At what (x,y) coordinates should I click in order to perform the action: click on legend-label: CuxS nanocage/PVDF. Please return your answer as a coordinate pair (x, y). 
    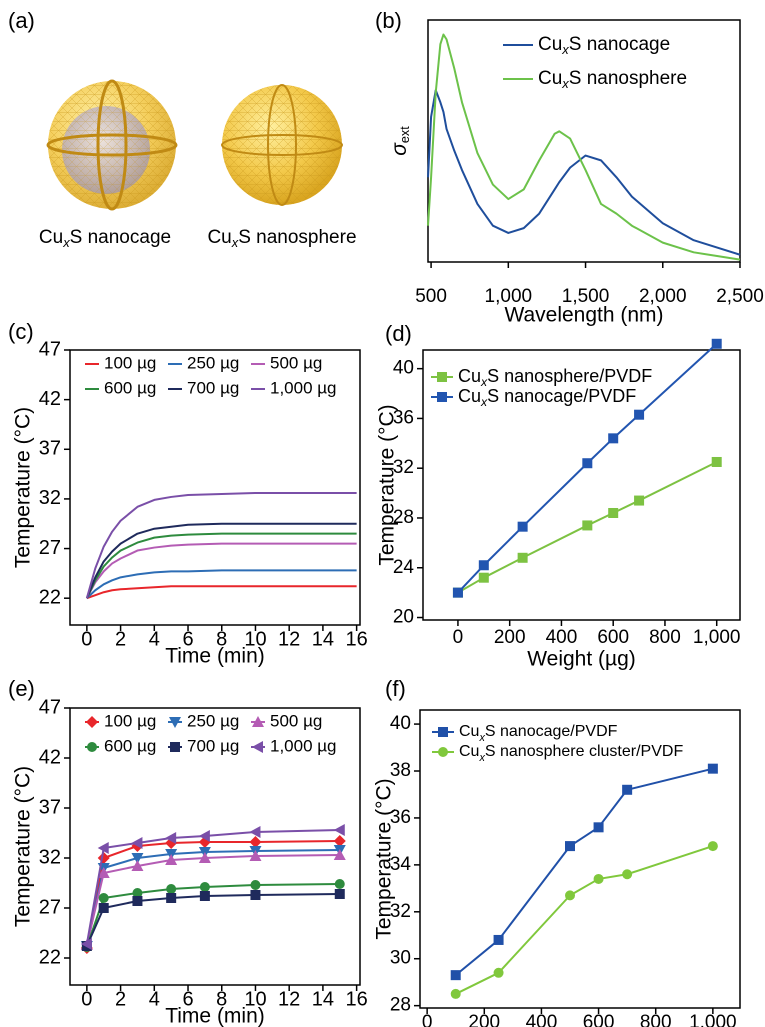
    Looking at the image, I should click on (547, 397).